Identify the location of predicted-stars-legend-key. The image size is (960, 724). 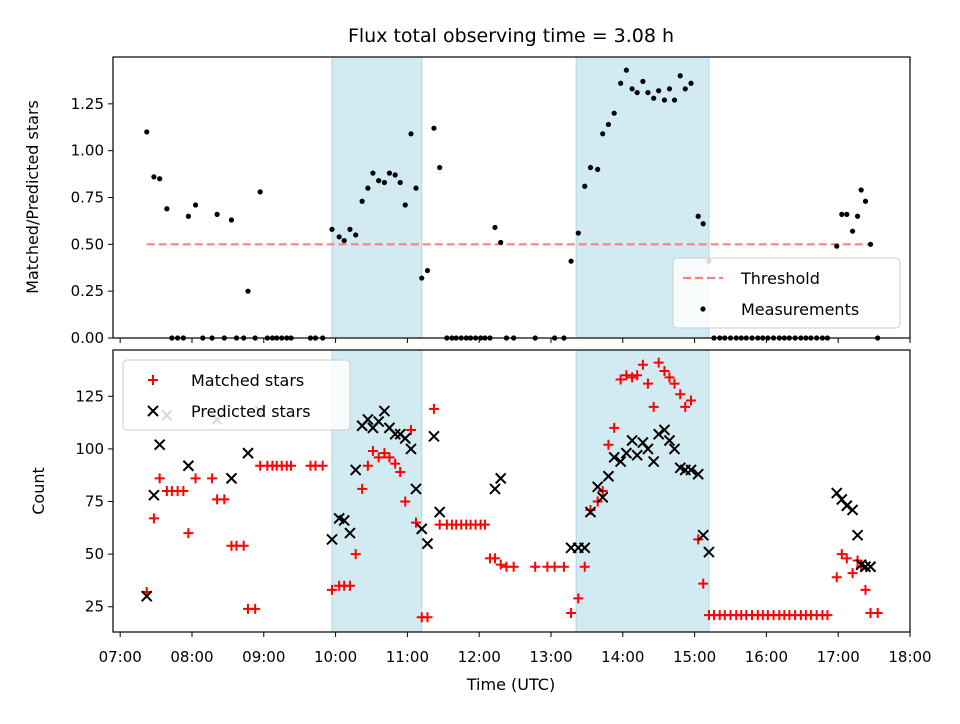
(153, 411).